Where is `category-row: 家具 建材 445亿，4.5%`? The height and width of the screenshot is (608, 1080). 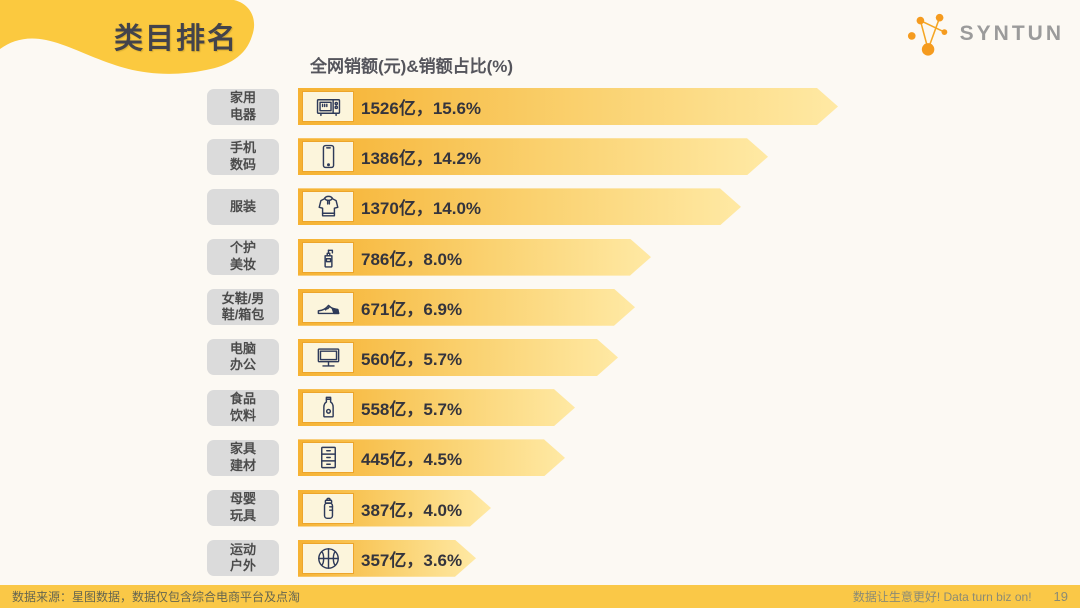
category-row: 家具 建材 445亿，4.5% is located at coordinates (522, 457).